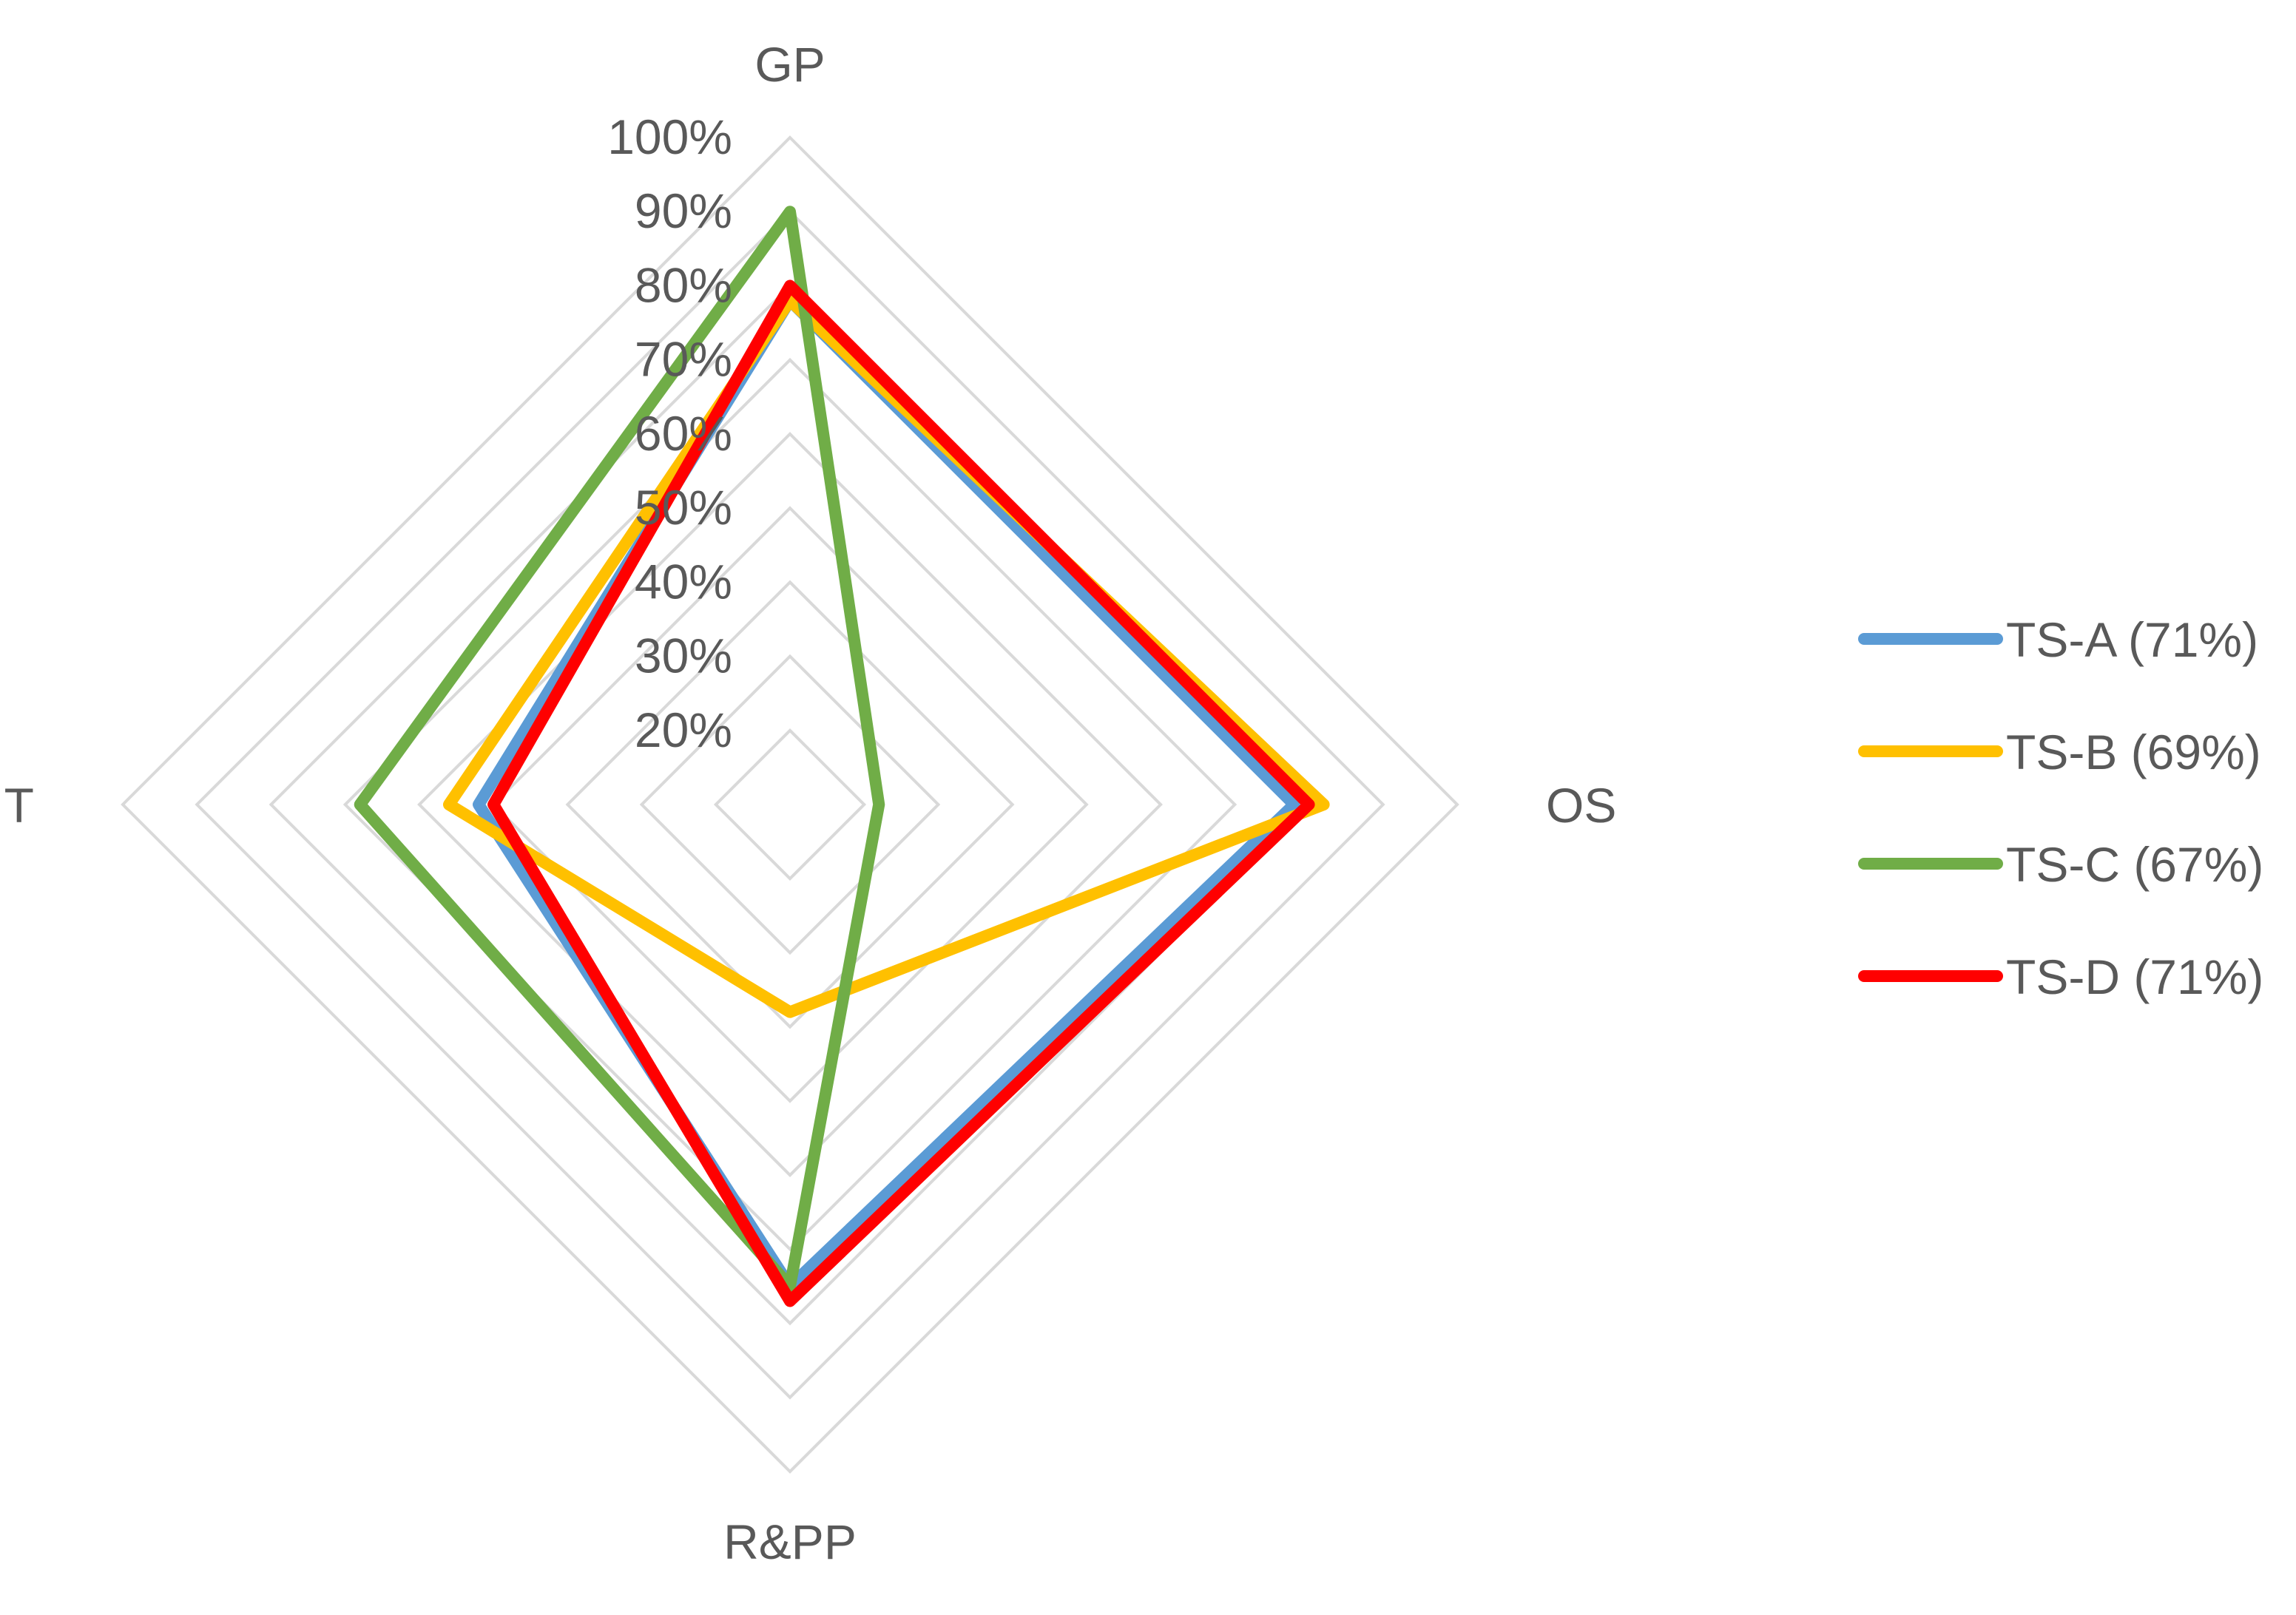  What do you see at coordinates (683, 210) in the screenshot?
I see `tick-label: 90%` at bounding box center [683, 210].